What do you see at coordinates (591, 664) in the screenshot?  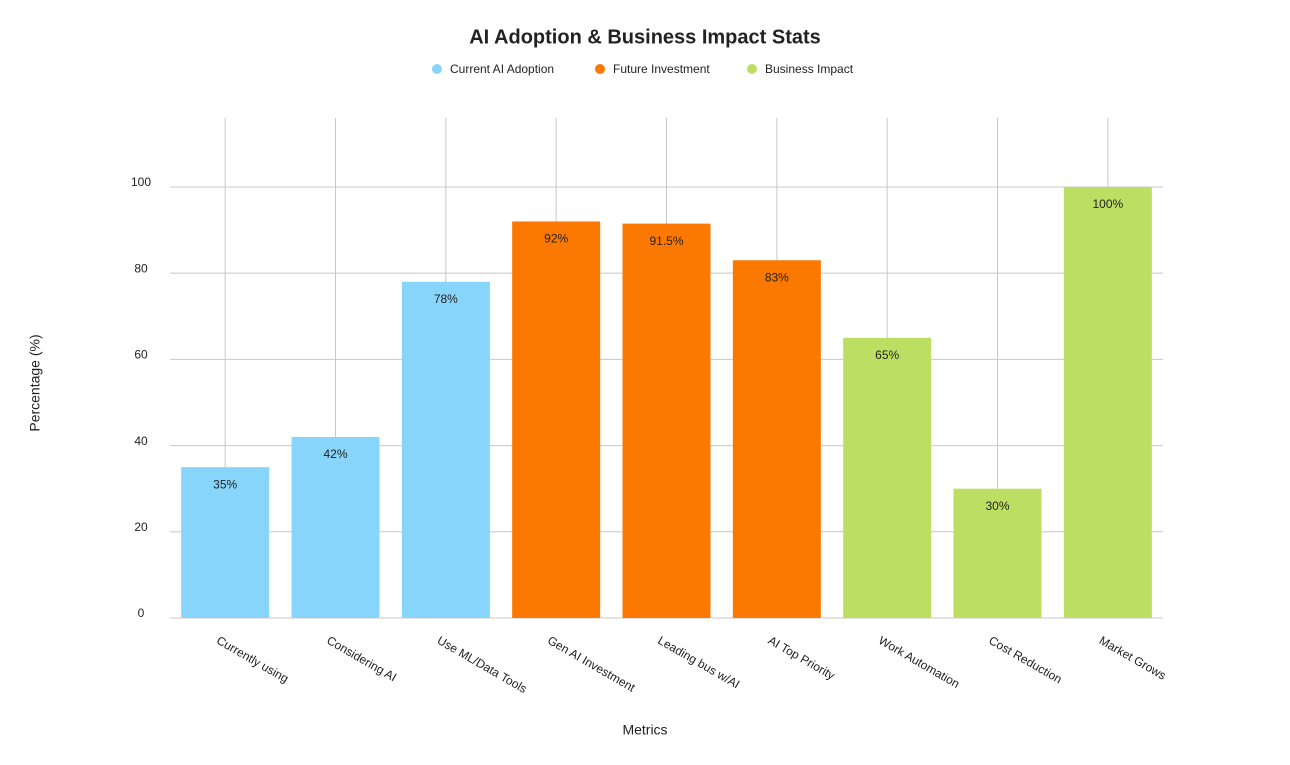 I see `x-tick-label: Gen AI Investment` at bounding box center [591, 664].